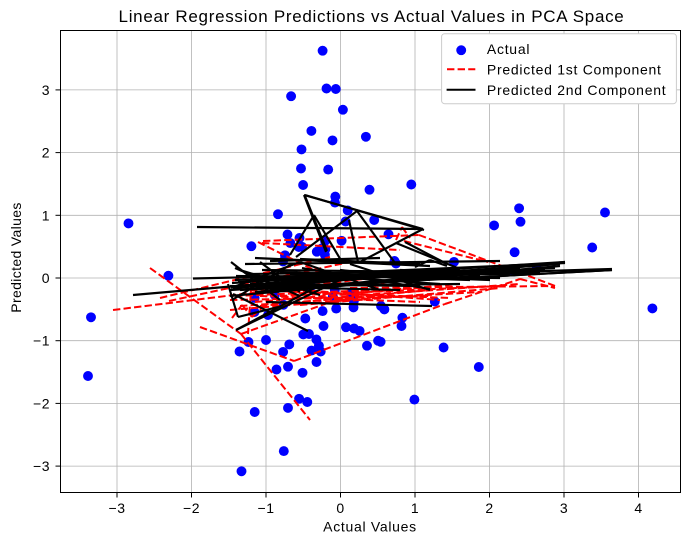 Image resolution: width=689 pixels, height=545 pixels. Describe the element at coordinates (370, 527) in the screenshot. I see `svg-text: Actual Values` at that location.